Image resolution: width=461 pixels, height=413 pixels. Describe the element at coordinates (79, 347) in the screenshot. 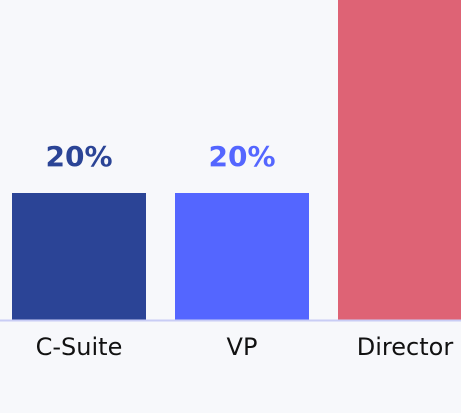

I see `x-tick-label: C-Suite` at that location.